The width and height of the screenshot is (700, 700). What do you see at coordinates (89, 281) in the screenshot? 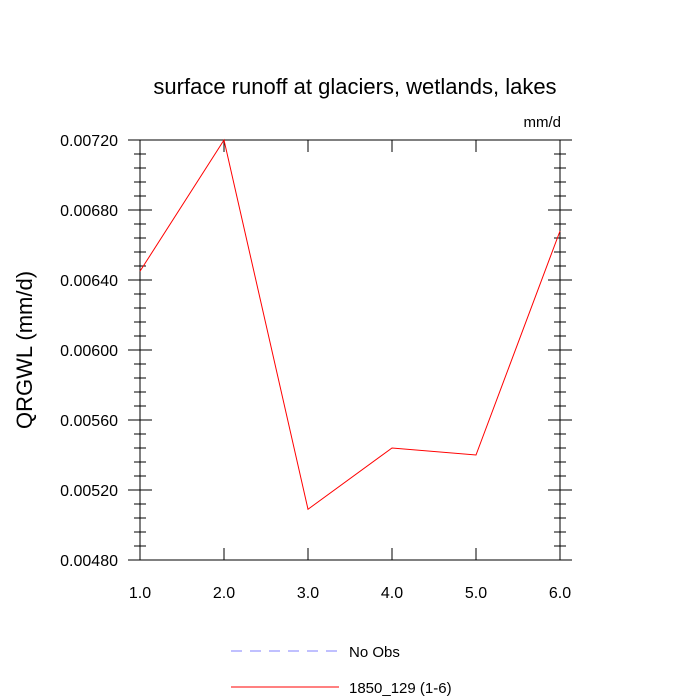
I see `y-tick-label: 0.00640` at bounding box center [89, 281].